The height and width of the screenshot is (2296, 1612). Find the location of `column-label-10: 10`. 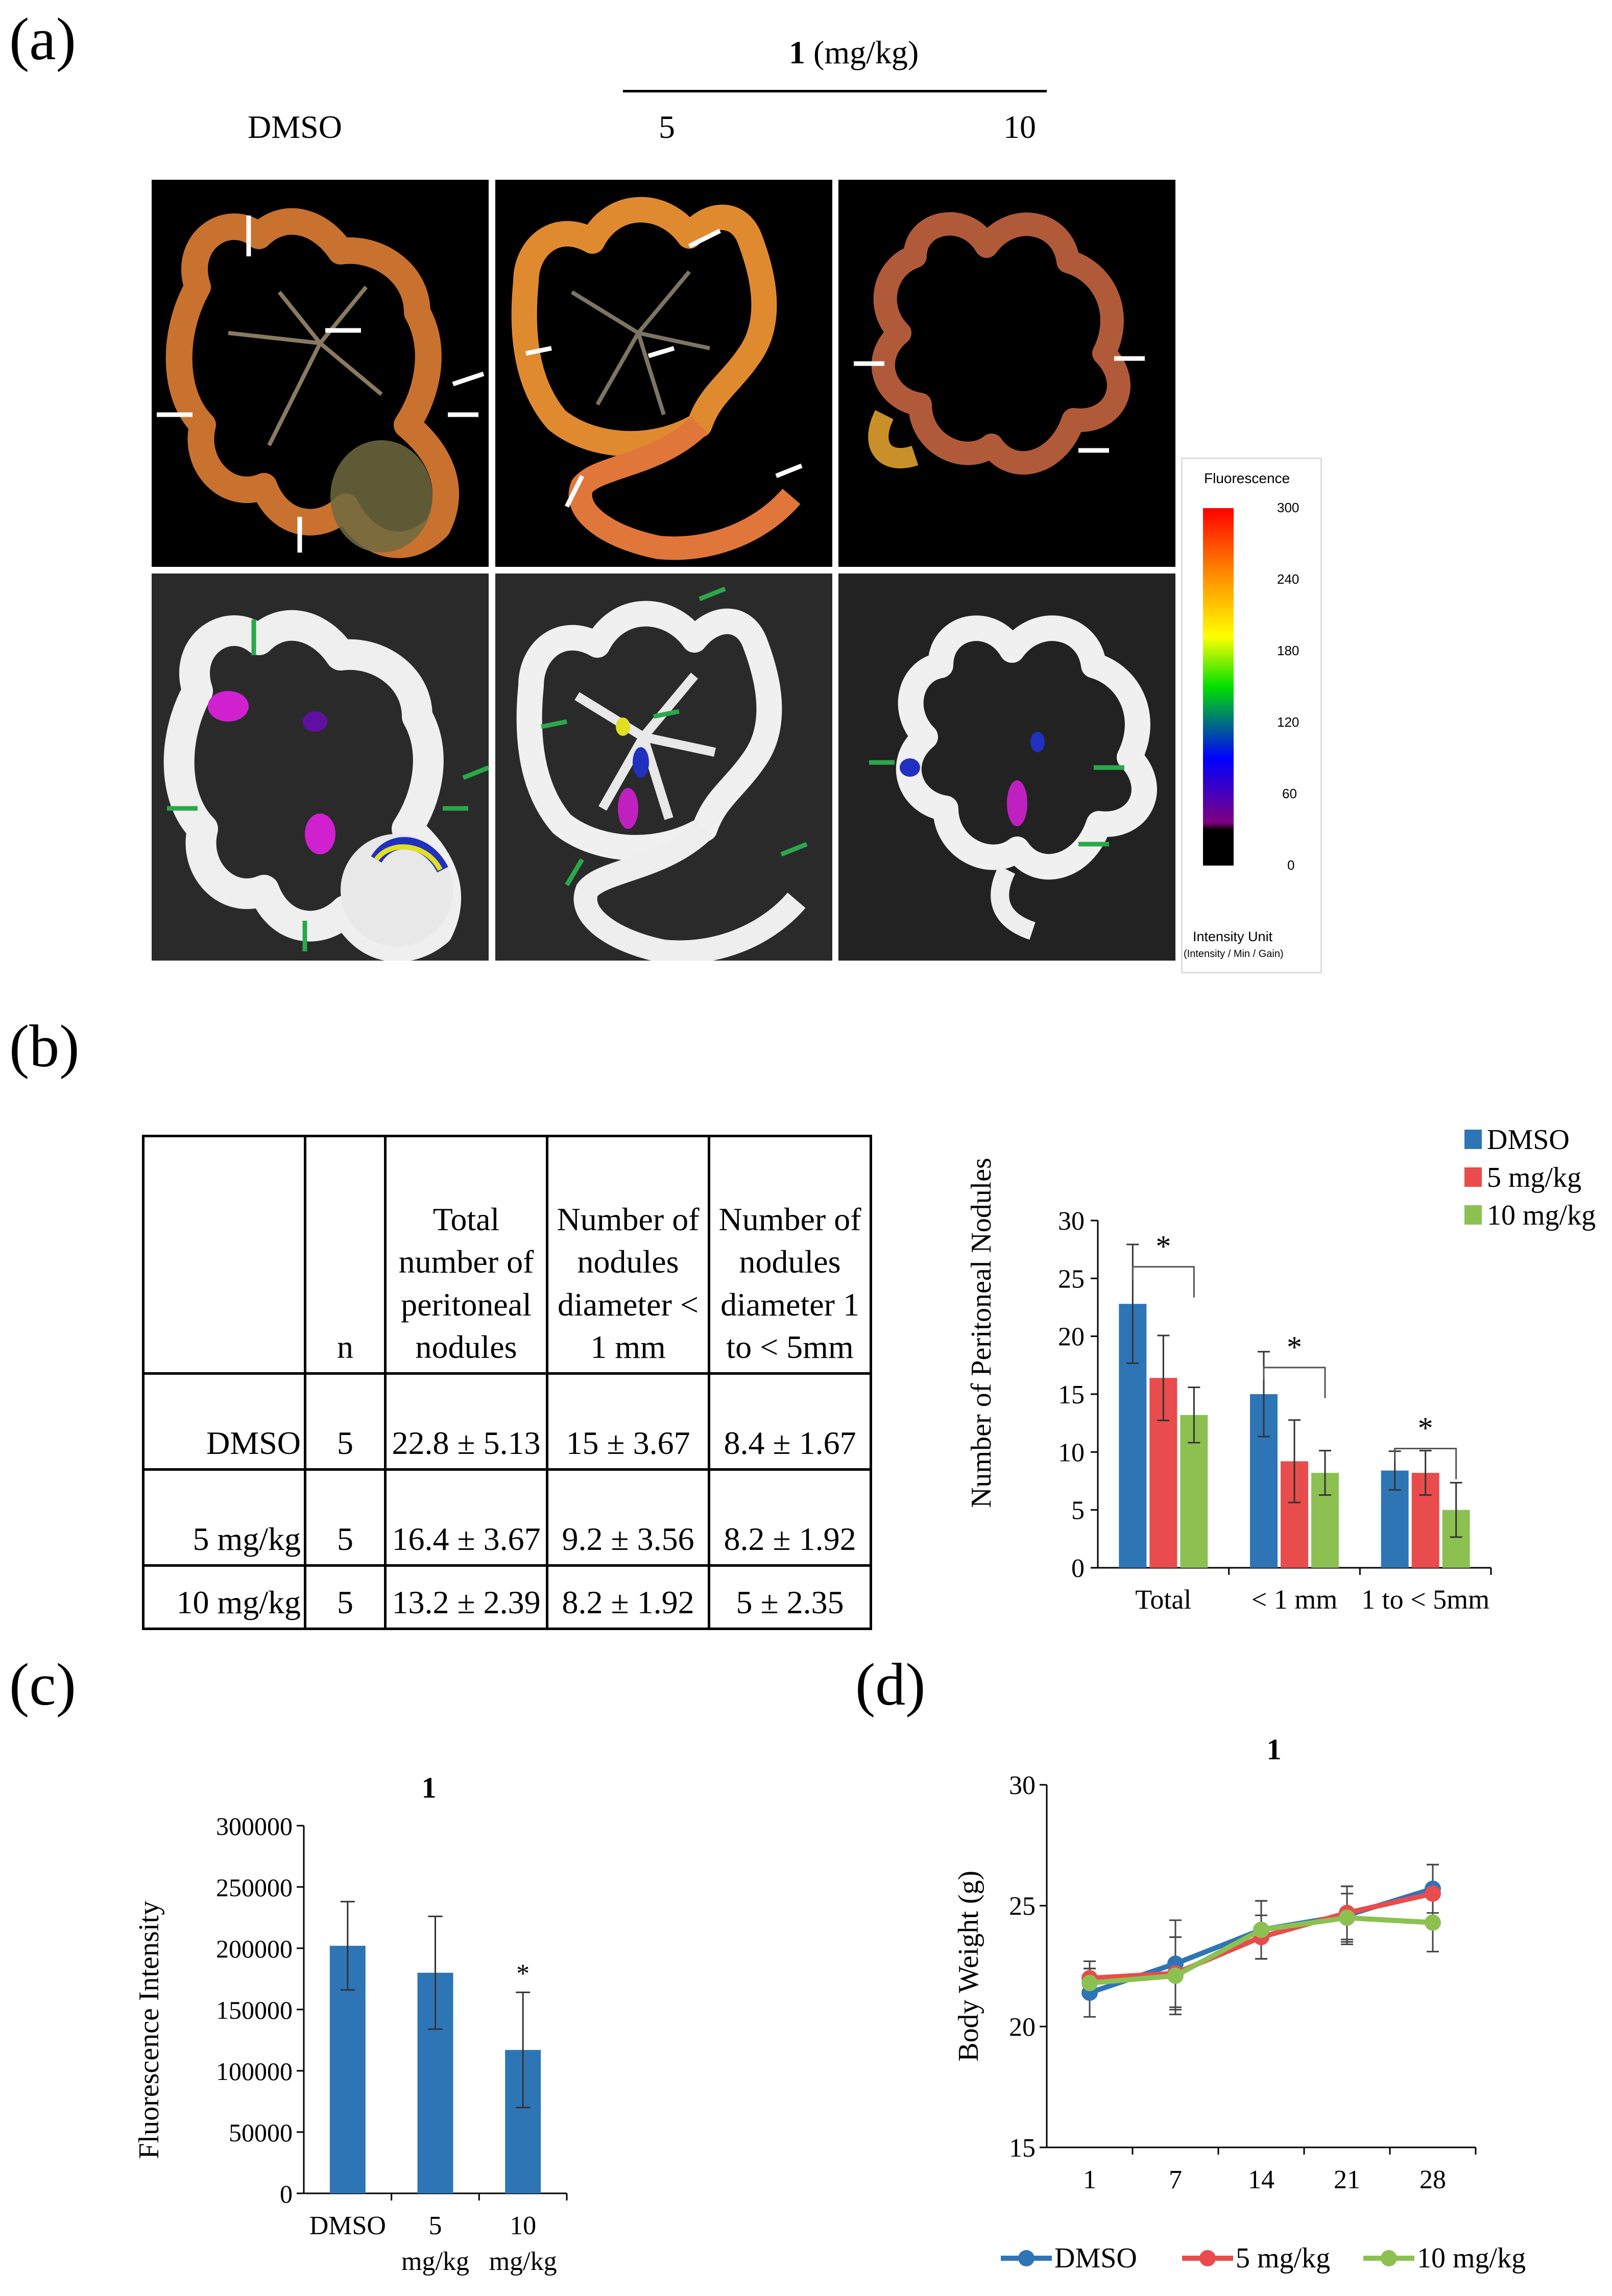

column-label-10: 10 is located at coordinates (1019, 127).